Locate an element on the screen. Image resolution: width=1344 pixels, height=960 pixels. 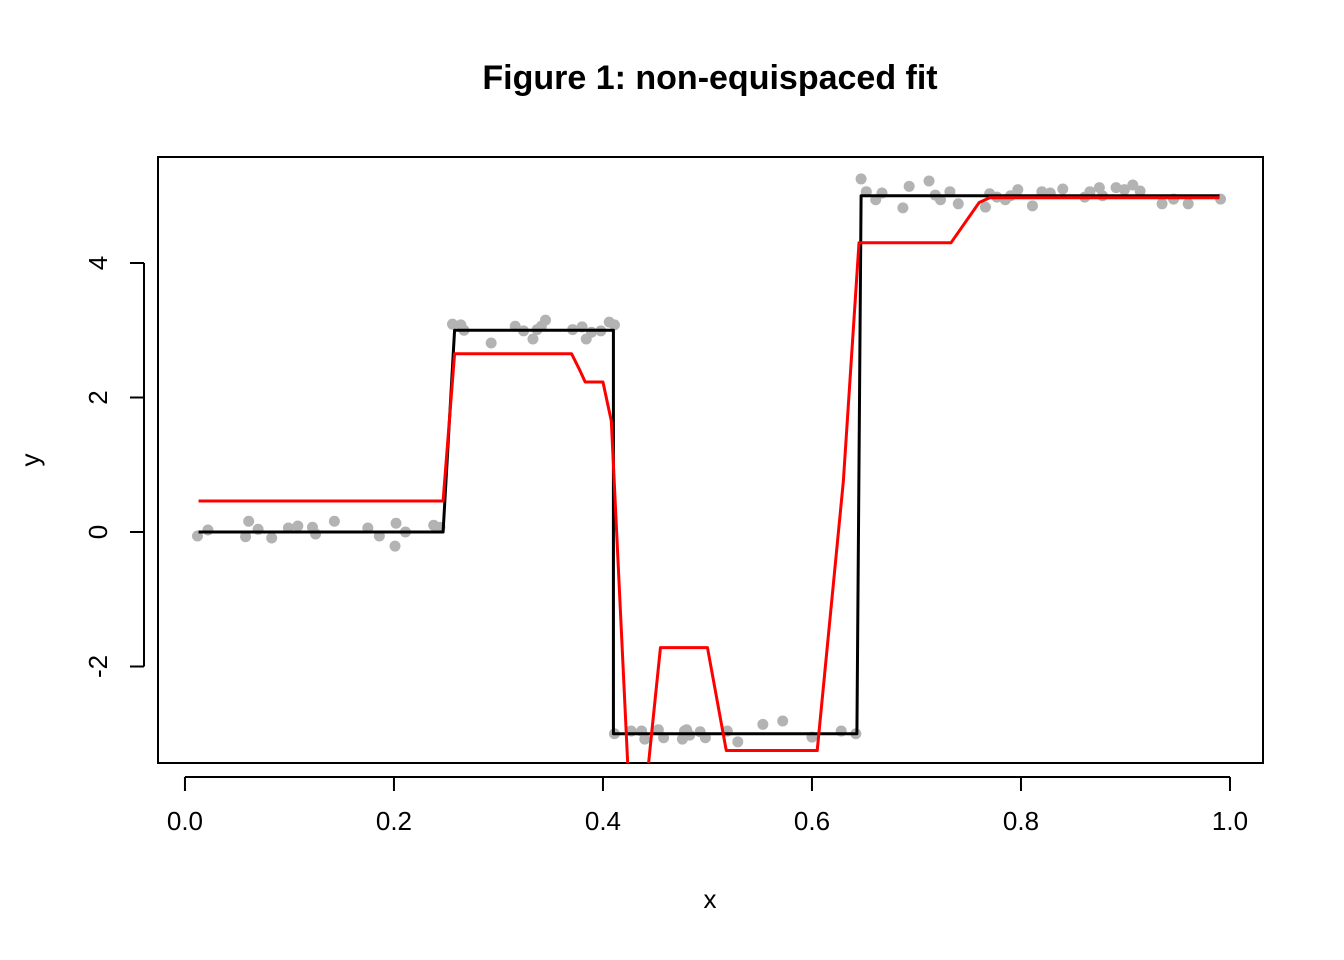
x-tick-label: 0.6 is located at coordinates (812, 821).